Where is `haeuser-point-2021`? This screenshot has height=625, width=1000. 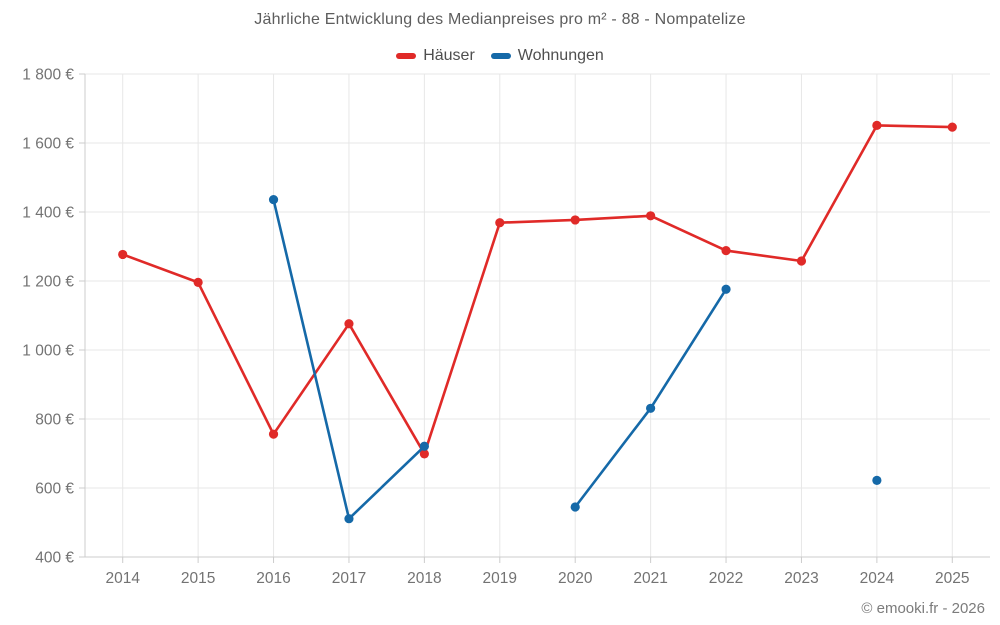 haeuser-point-2021 is located at coordinates (651, 216).